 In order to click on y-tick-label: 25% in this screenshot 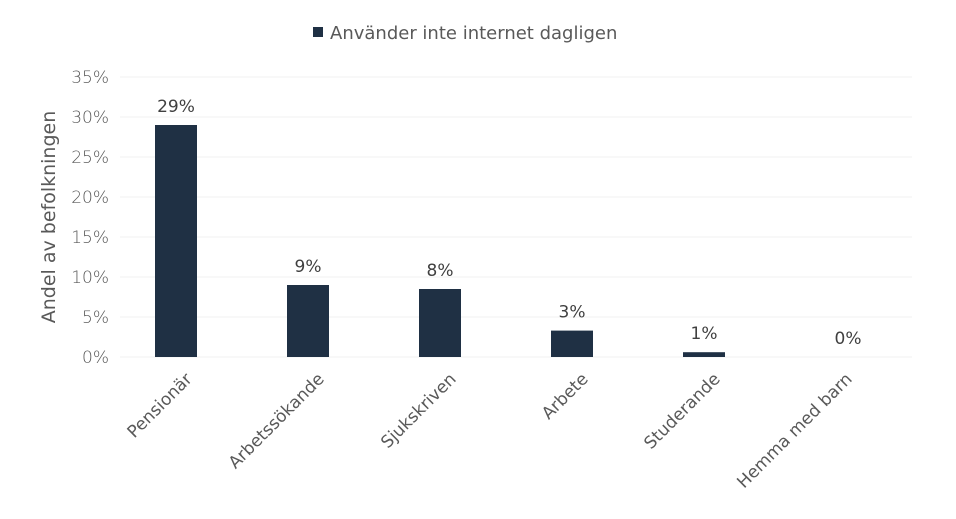, I will do `click(90, 158)`.